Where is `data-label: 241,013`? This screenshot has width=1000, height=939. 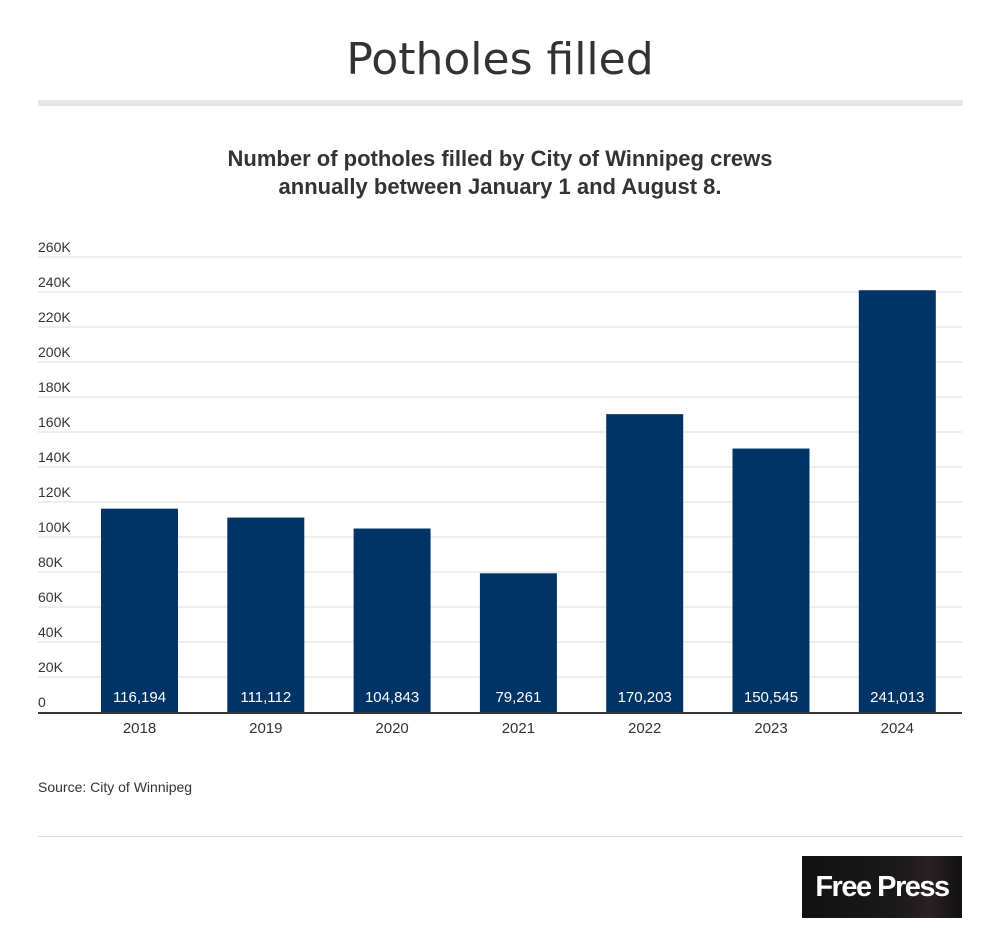
data-label: 241,013 is located at coordinates (897, 697).